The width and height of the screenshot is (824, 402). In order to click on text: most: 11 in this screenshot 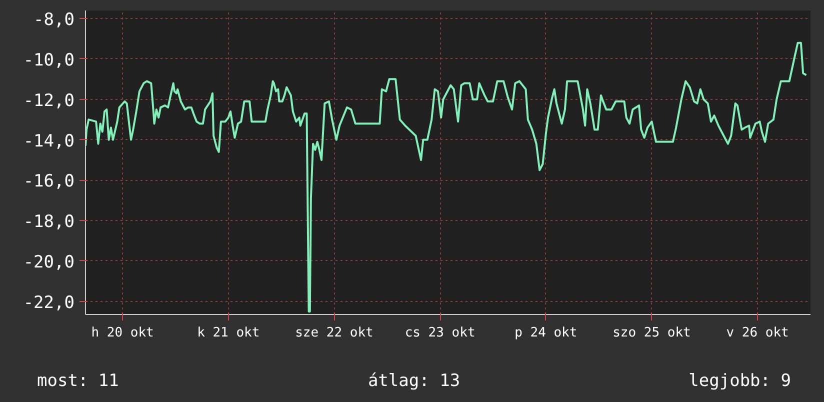, I will do `click(78, 381)`.